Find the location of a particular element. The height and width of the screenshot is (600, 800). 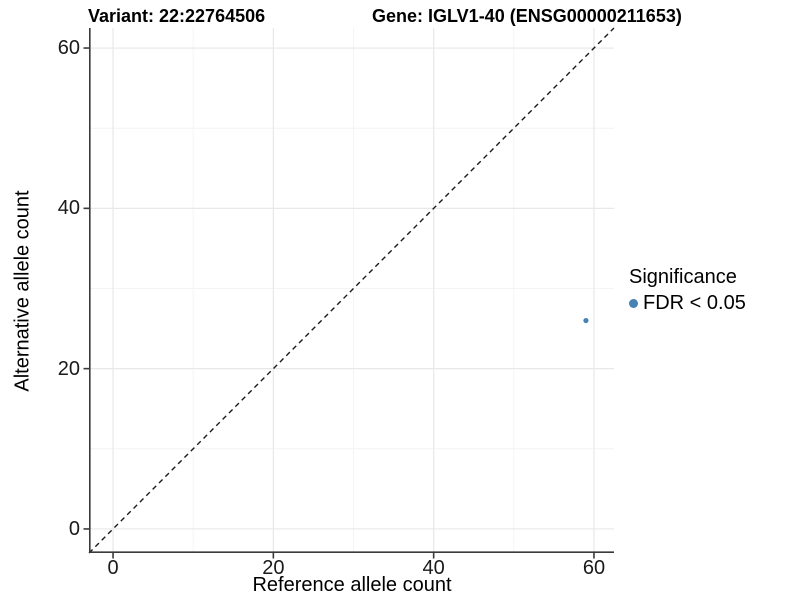

x-tick-label: 20 is located at coordinates (273, 568).